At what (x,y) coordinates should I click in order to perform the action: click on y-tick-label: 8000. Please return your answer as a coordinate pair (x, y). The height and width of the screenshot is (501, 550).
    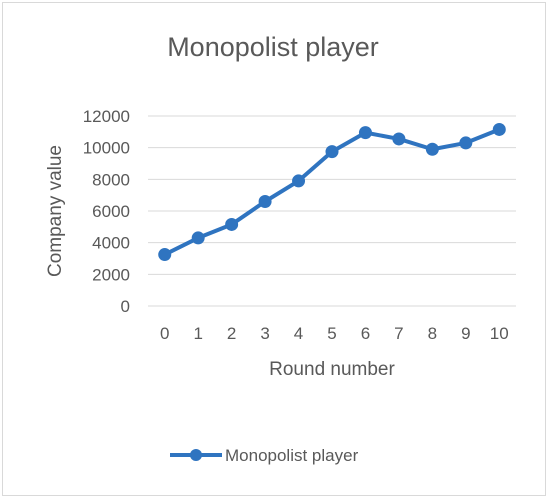
    Looking at the image, I should click on (111, 179).